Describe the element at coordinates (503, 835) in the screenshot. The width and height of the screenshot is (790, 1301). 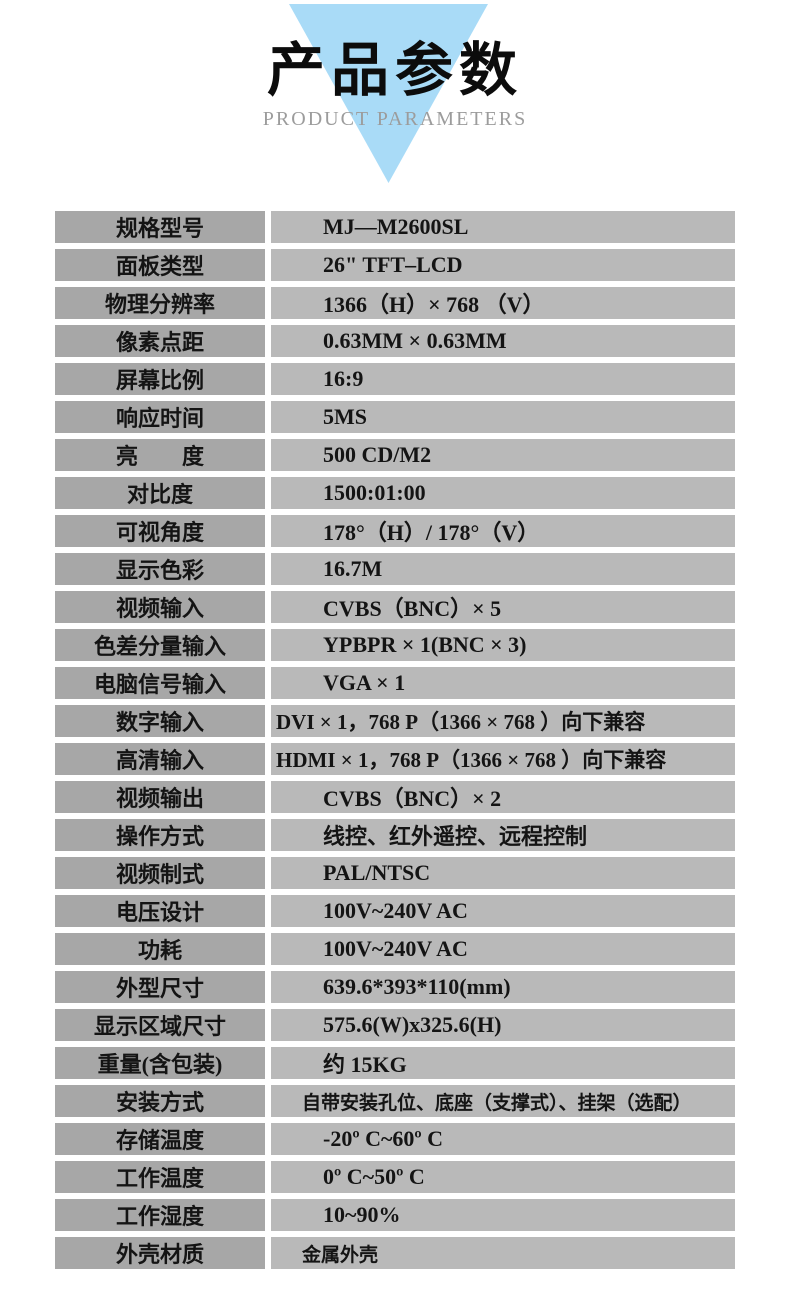
I see `param-value: 线控、红外遥控、远程控制` at that location.